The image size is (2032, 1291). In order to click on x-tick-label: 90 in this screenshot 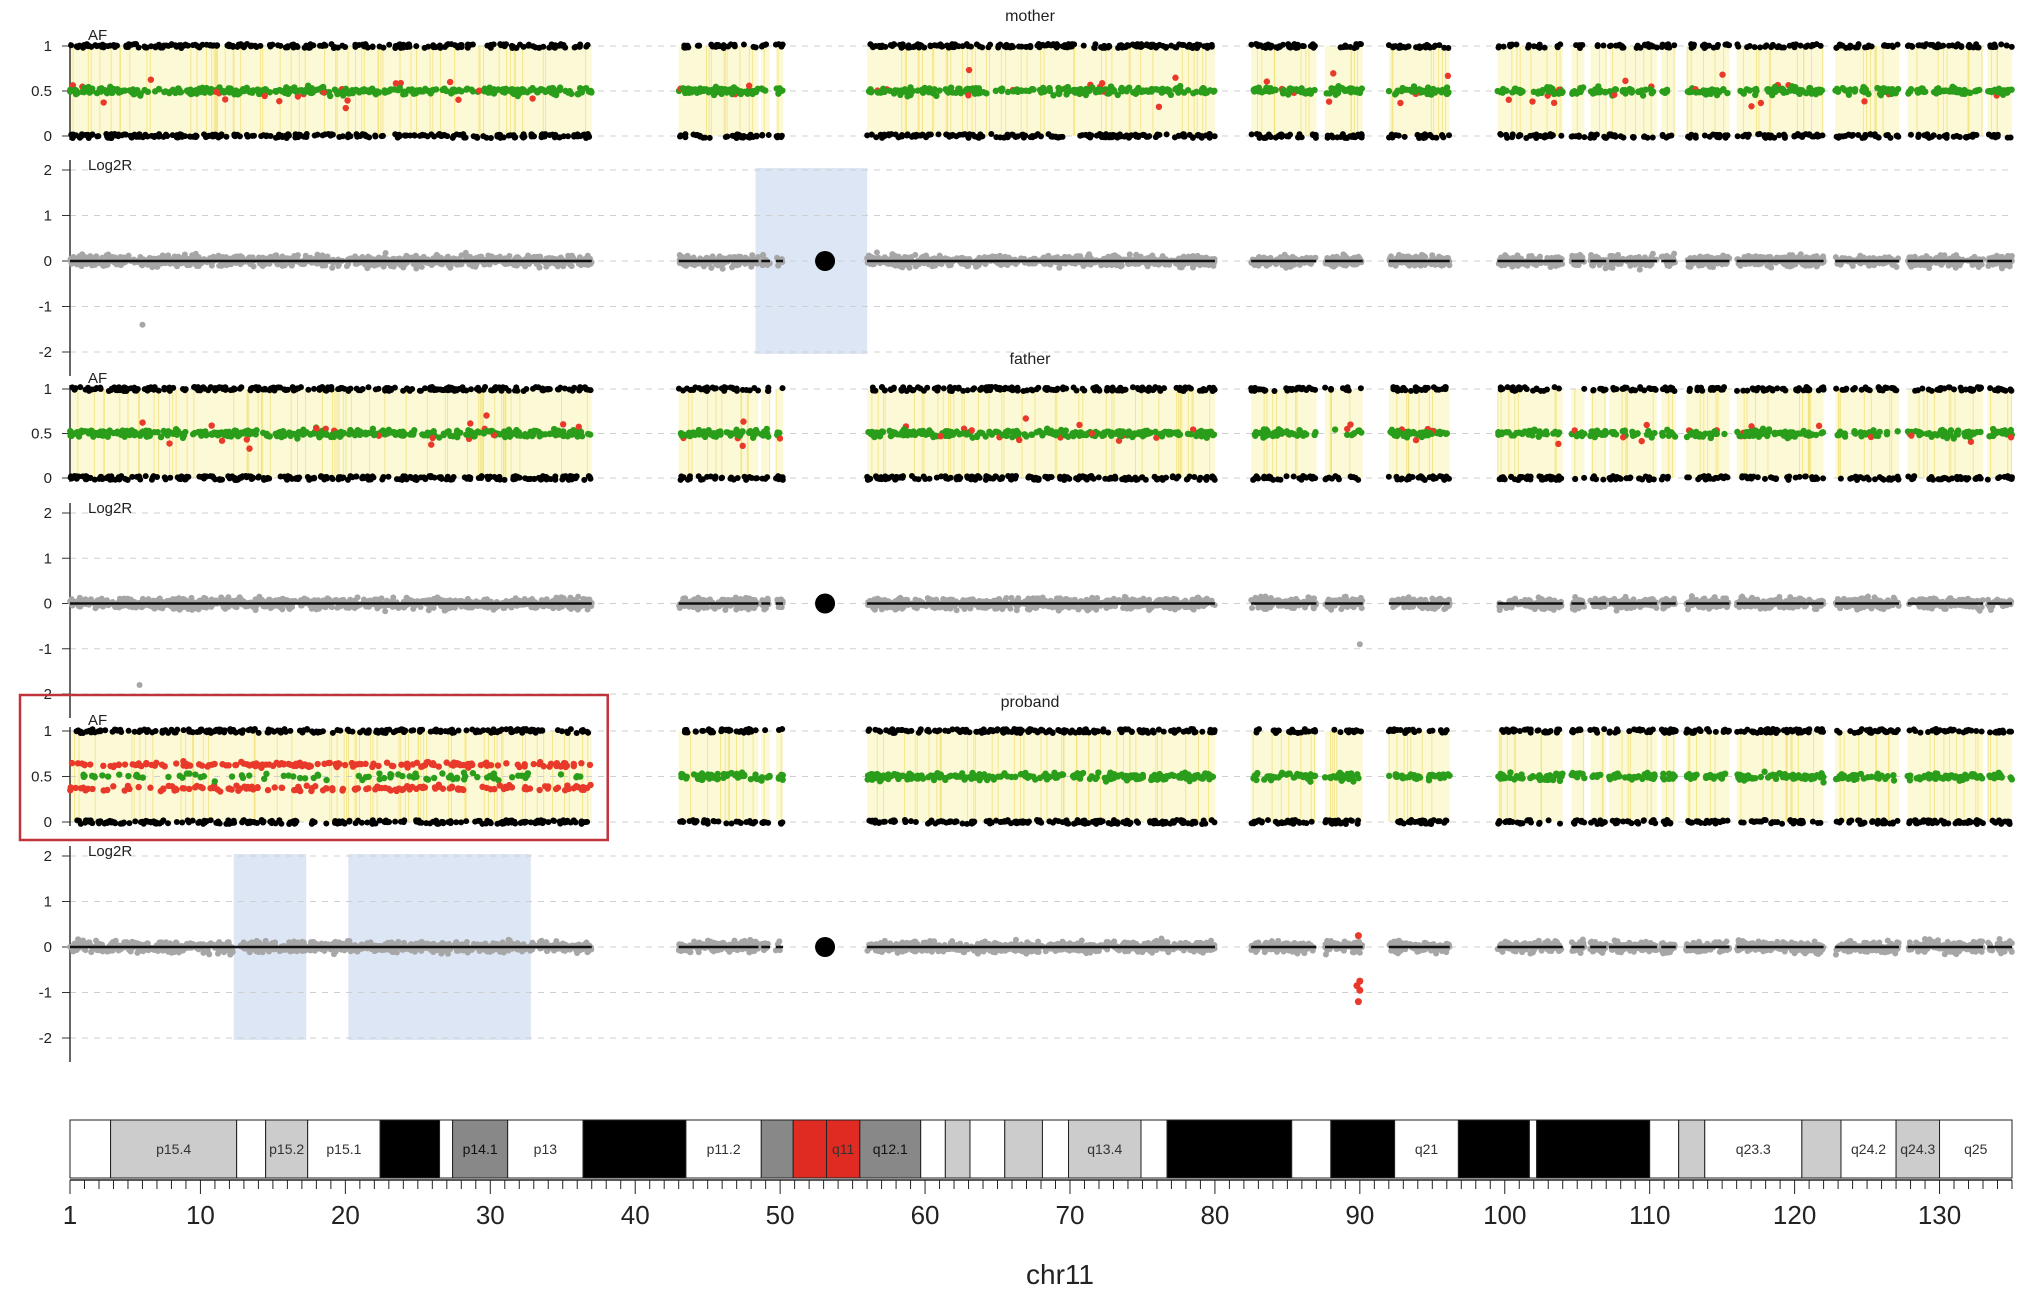, I will do `click(1359, 1215)`.